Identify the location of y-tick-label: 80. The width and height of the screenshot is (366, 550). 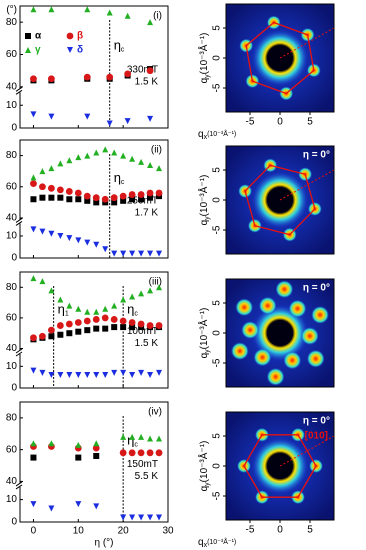
(12, 287).